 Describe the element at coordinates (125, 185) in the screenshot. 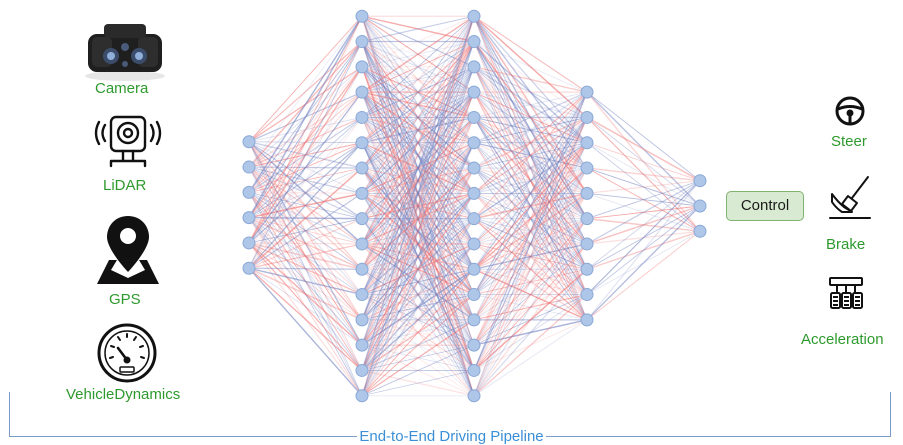

I see `lidar-label: LiDAR` at that location.